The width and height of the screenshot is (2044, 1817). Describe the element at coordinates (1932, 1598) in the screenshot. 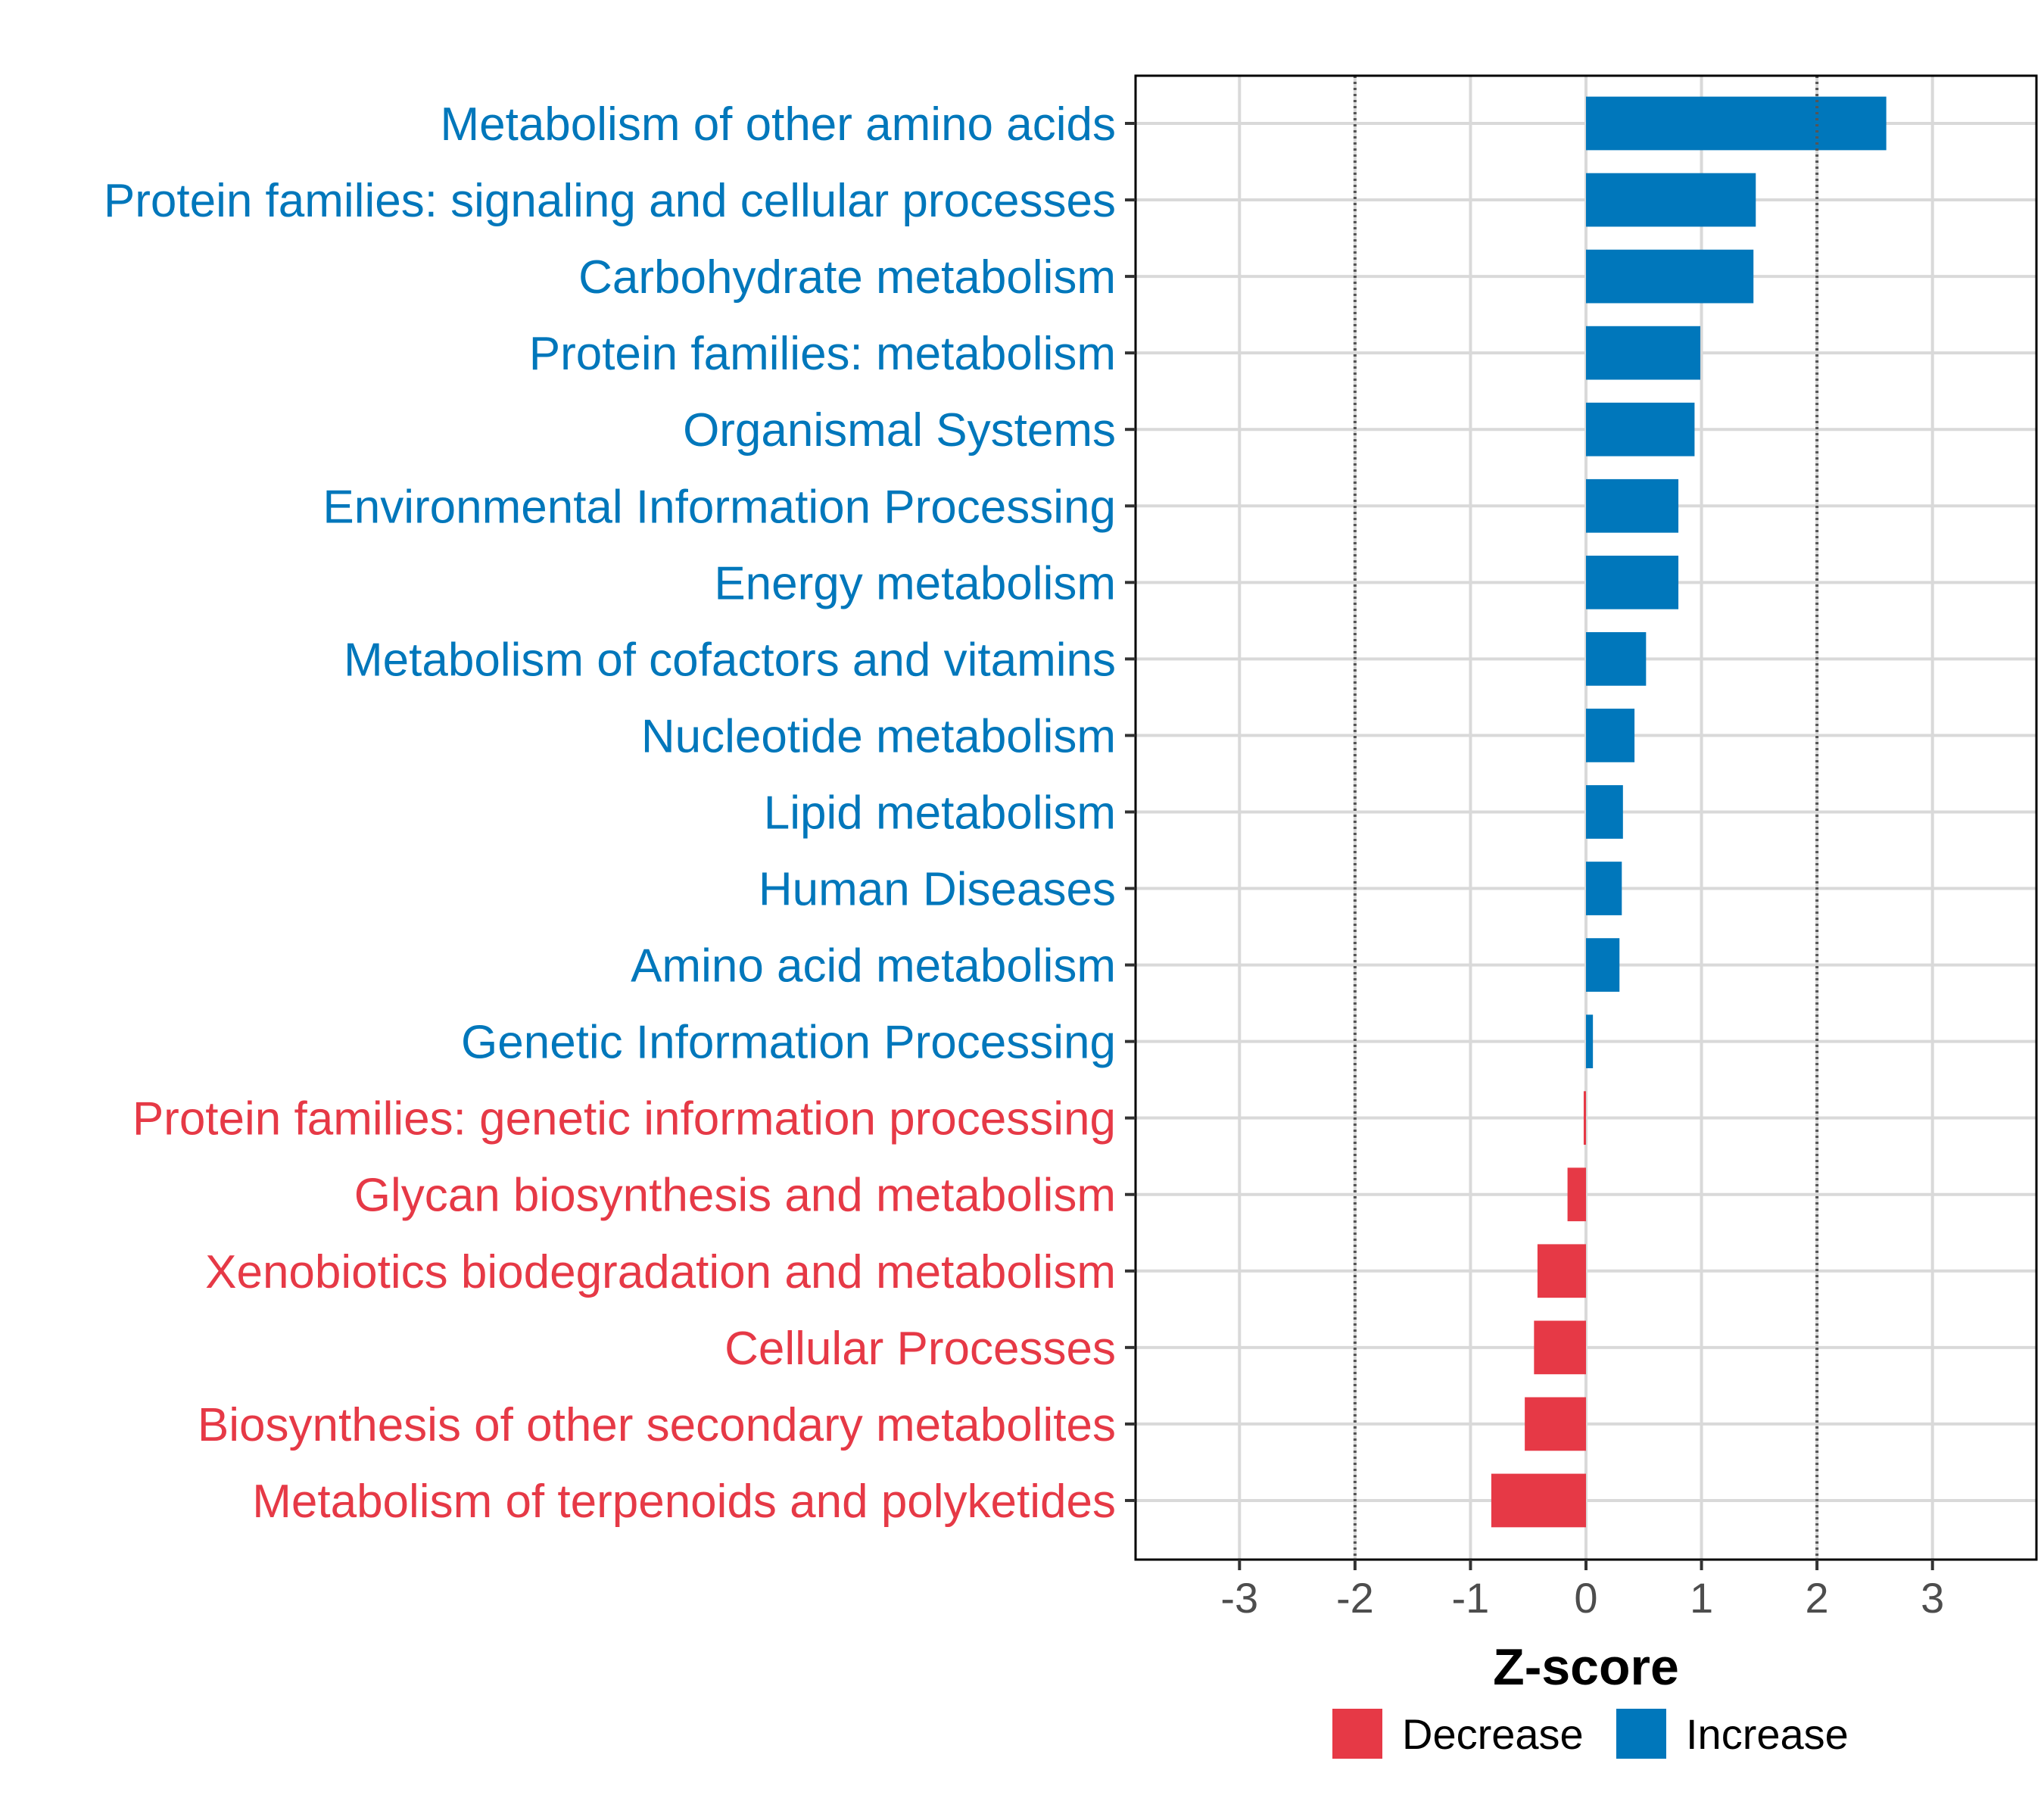

I see `x-tick-label: 3` at that location.